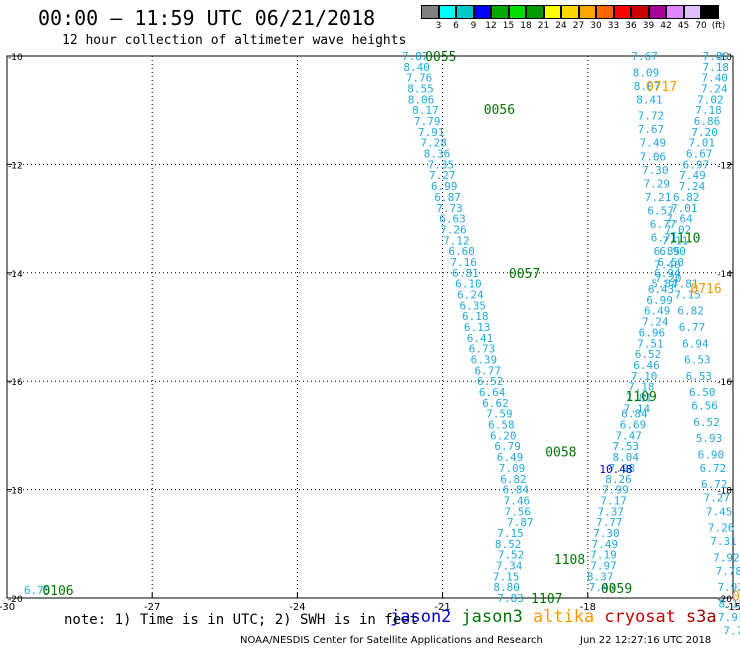 This screenshot has width=740, height=650. Describe the element at coordinates (416, 67) in the screenshot. I see `data-value: 8.40` at that location.